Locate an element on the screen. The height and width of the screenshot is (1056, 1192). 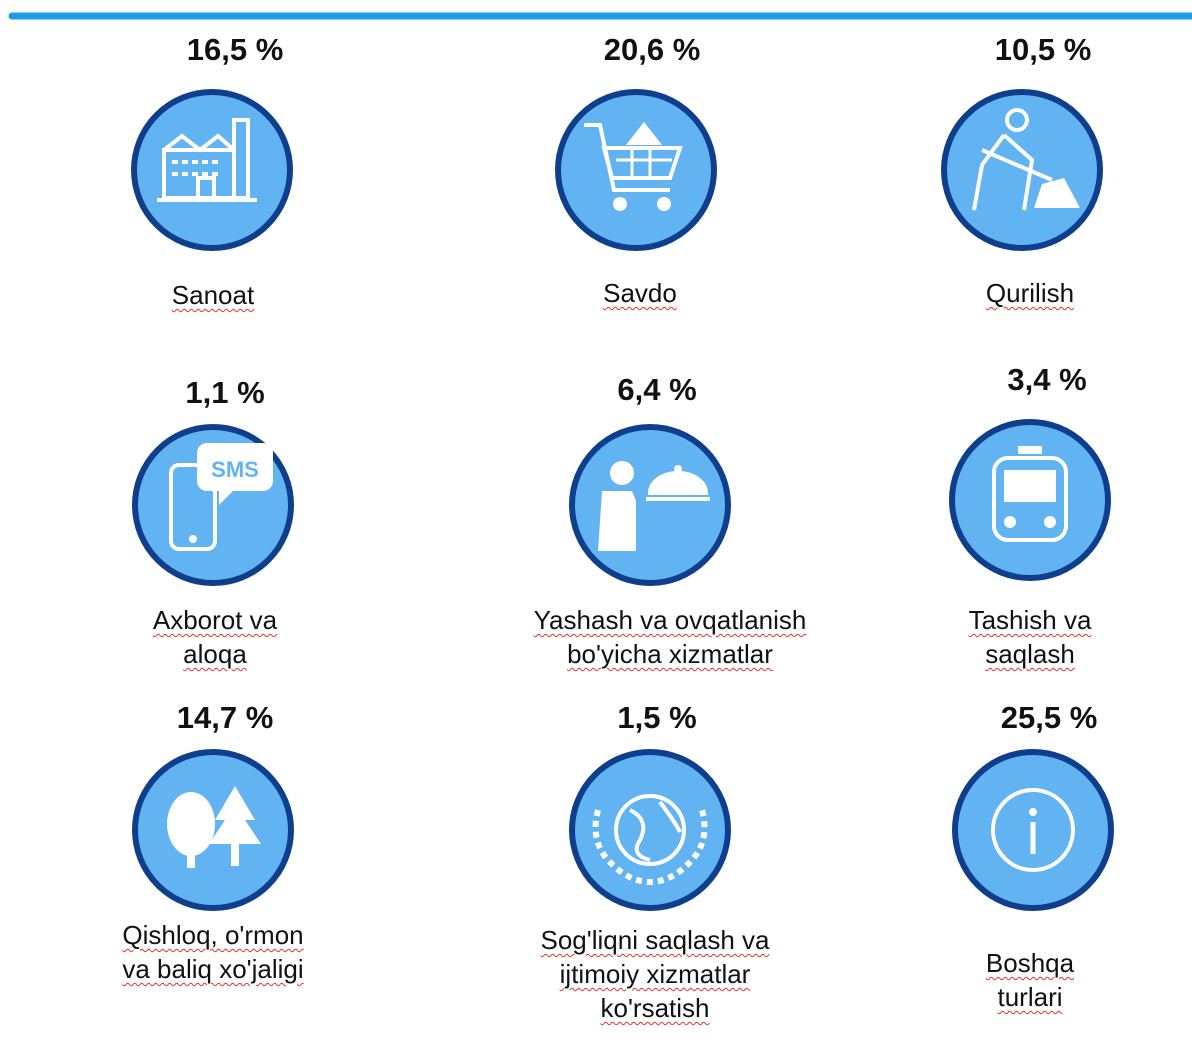
label-line: turlari is located at coordinates (1030, 997).